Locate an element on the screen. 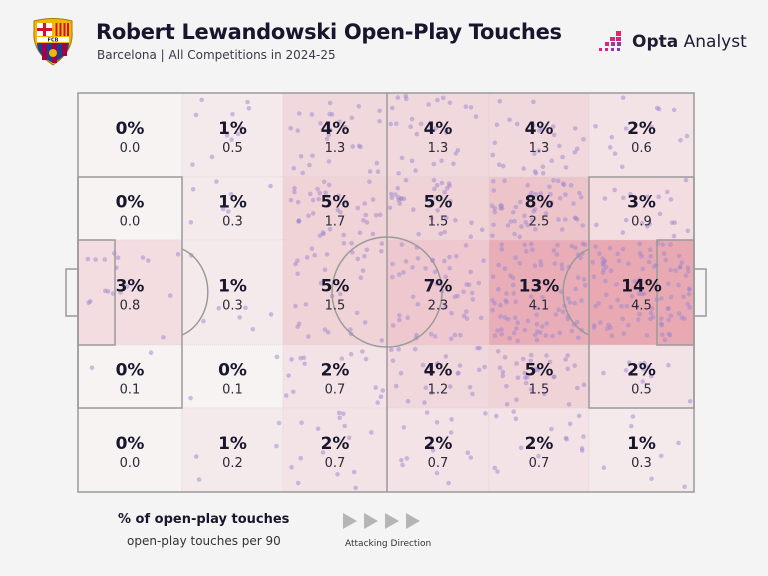 This screenshot has width=768, height=576. zone-per90-label: 0.3 is located at coordinates (641, 463).